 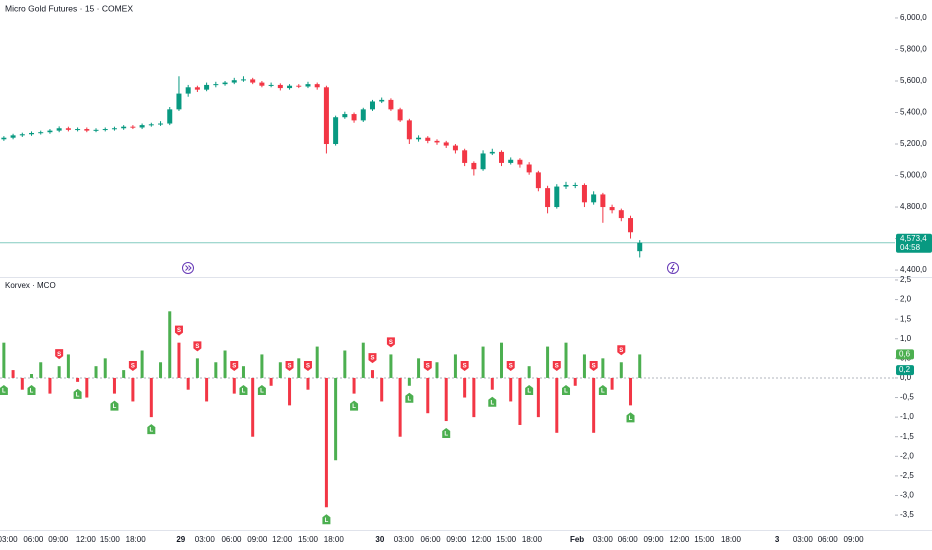 What do you see at coordinates (906, 318) in the screenshot?
I see `y-tick-label: 1,5` at bounding box center [906, 318].